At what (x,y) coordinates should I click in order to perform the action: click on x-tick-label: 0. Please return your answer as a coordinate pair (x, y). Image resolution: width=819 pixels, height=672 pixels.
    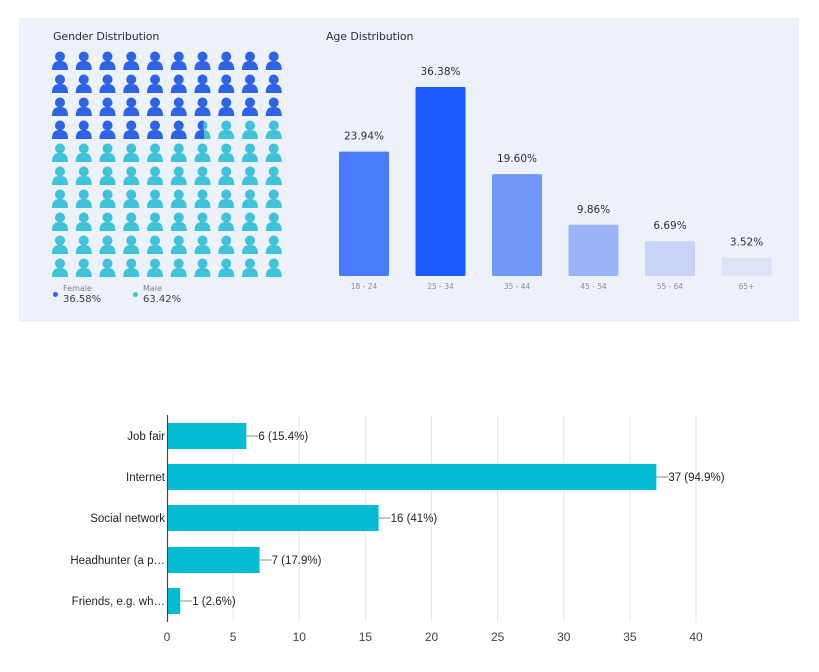
    Looking at the image, I should click on (167, 637).